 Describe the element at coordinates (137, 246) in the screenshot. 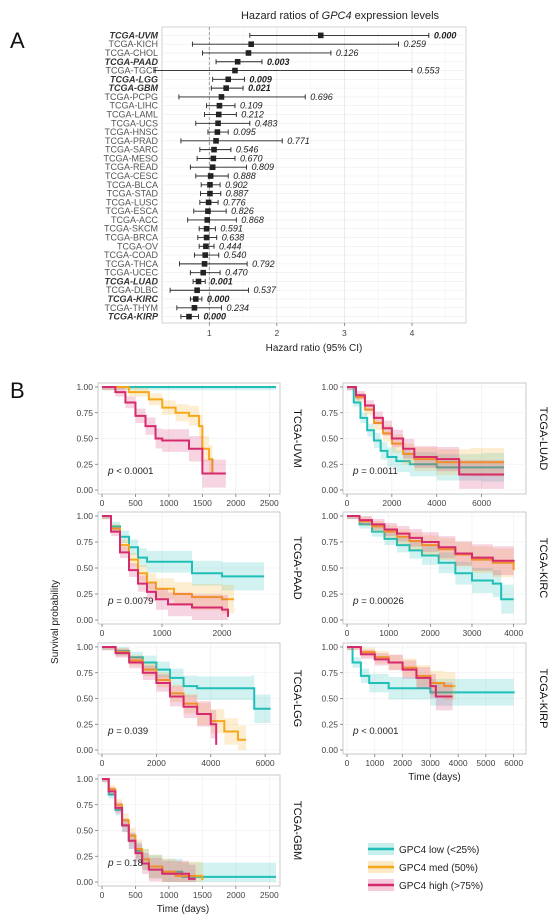

I see `forest-row-label: TCGA-OV` at that location.